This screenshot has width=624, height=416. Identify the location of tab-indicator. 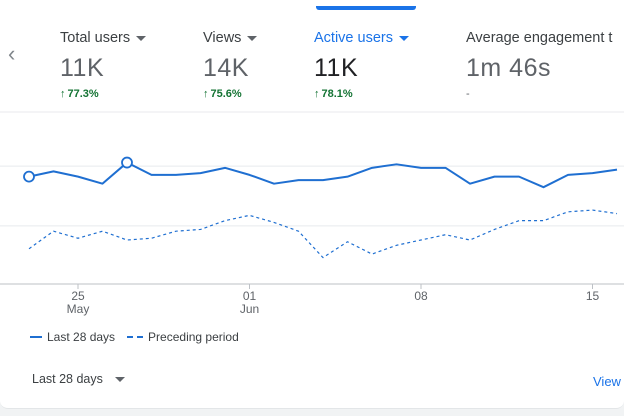
(366, 8).